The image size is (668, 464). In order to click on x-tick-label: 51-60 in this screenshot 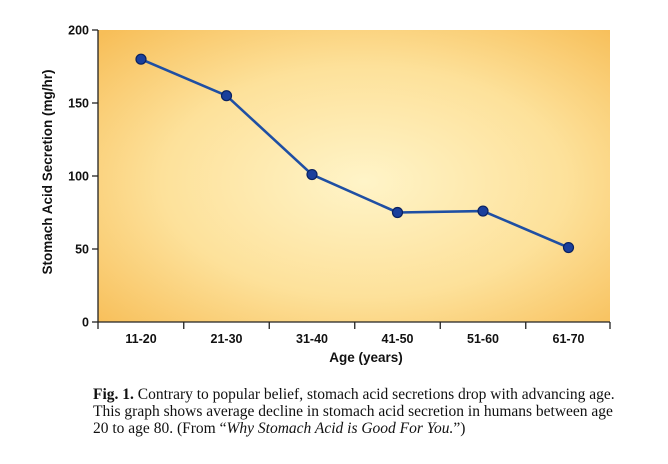, I will do `click(483, 339)`.